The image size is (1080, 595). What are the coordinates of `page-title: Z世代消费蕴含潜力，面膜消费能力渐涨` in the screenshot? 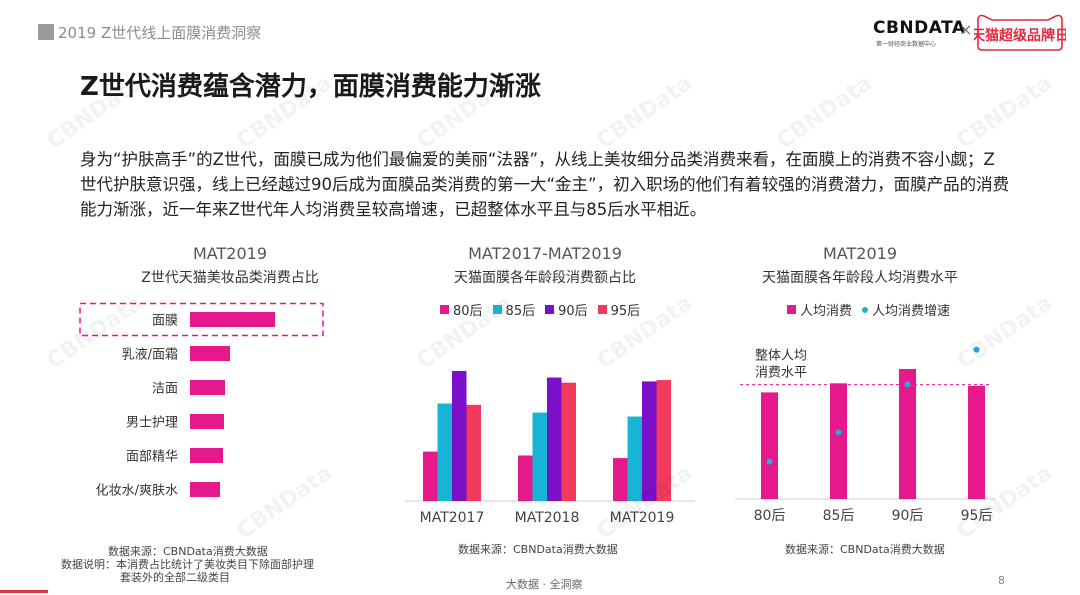 It's located at (310, 87).